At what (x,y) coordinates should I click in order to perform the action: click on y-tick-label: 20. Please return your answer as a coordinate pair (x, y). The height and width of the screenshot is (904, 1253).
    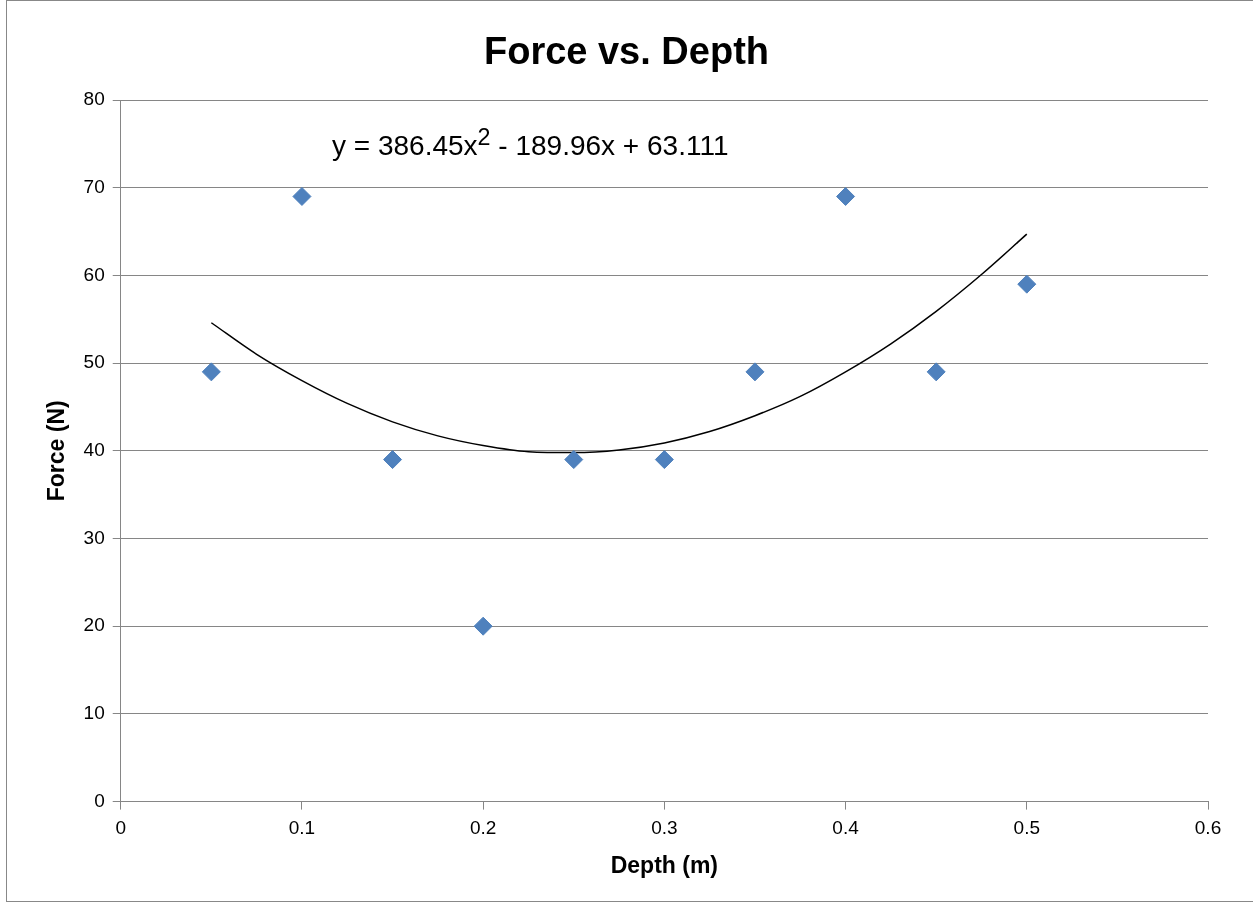
    Looking at the image, I should click on (94, 625).